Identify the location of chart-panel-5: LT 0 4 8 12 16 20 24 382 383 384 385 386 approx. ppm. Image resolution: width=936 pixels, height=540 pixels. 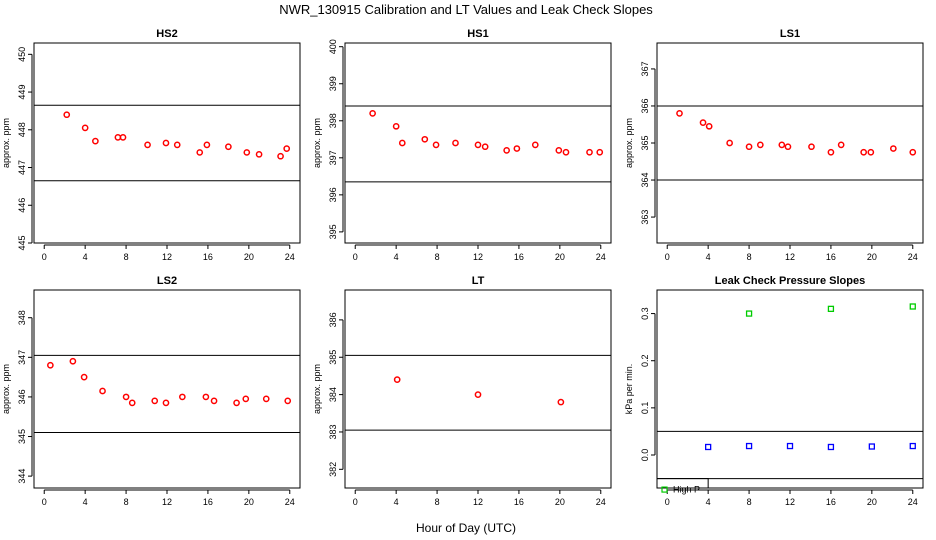
(462, 391).